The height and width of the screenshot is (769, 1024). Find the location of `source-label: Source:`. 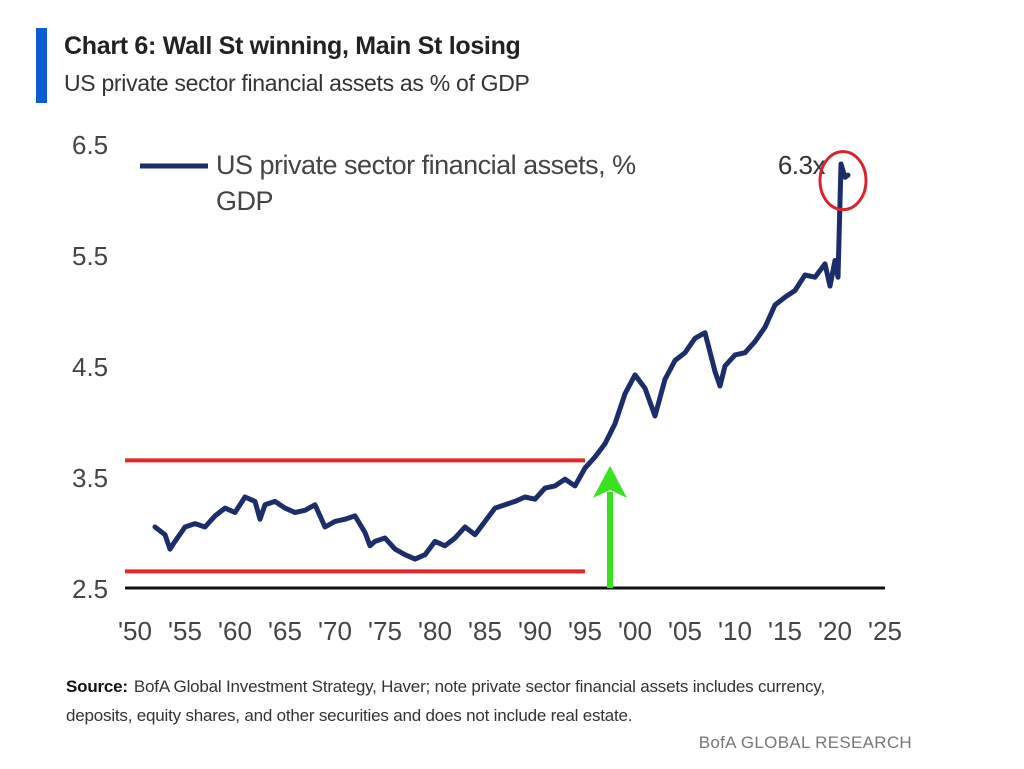

source-label: Source: is located at coordinates (97, 686).